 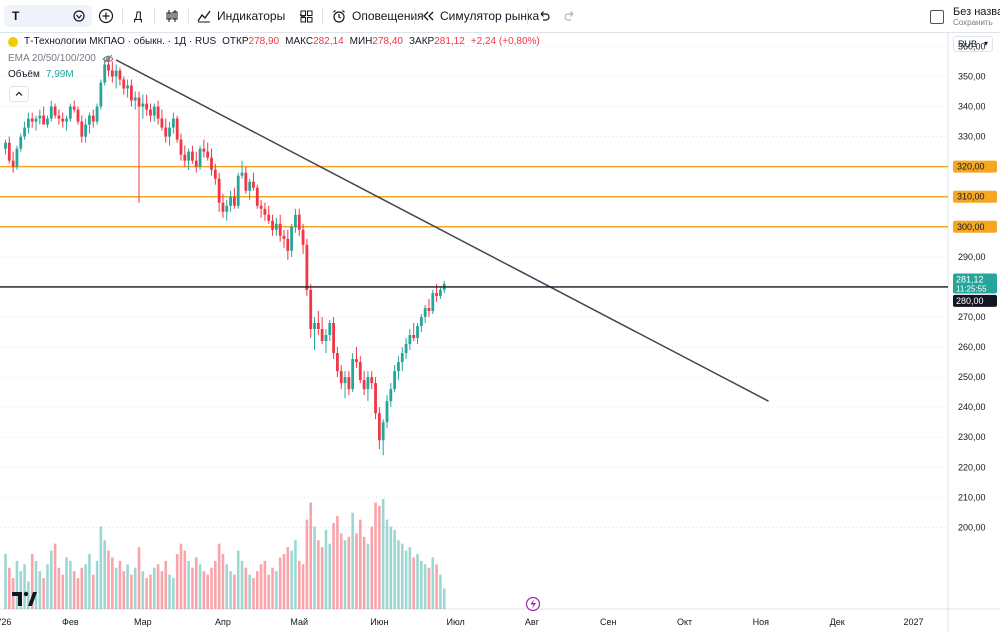 What do you see at coordinates (971, 197) in the screenshot?
I see `level-label: 310,00` at bounding box center [971, 197].